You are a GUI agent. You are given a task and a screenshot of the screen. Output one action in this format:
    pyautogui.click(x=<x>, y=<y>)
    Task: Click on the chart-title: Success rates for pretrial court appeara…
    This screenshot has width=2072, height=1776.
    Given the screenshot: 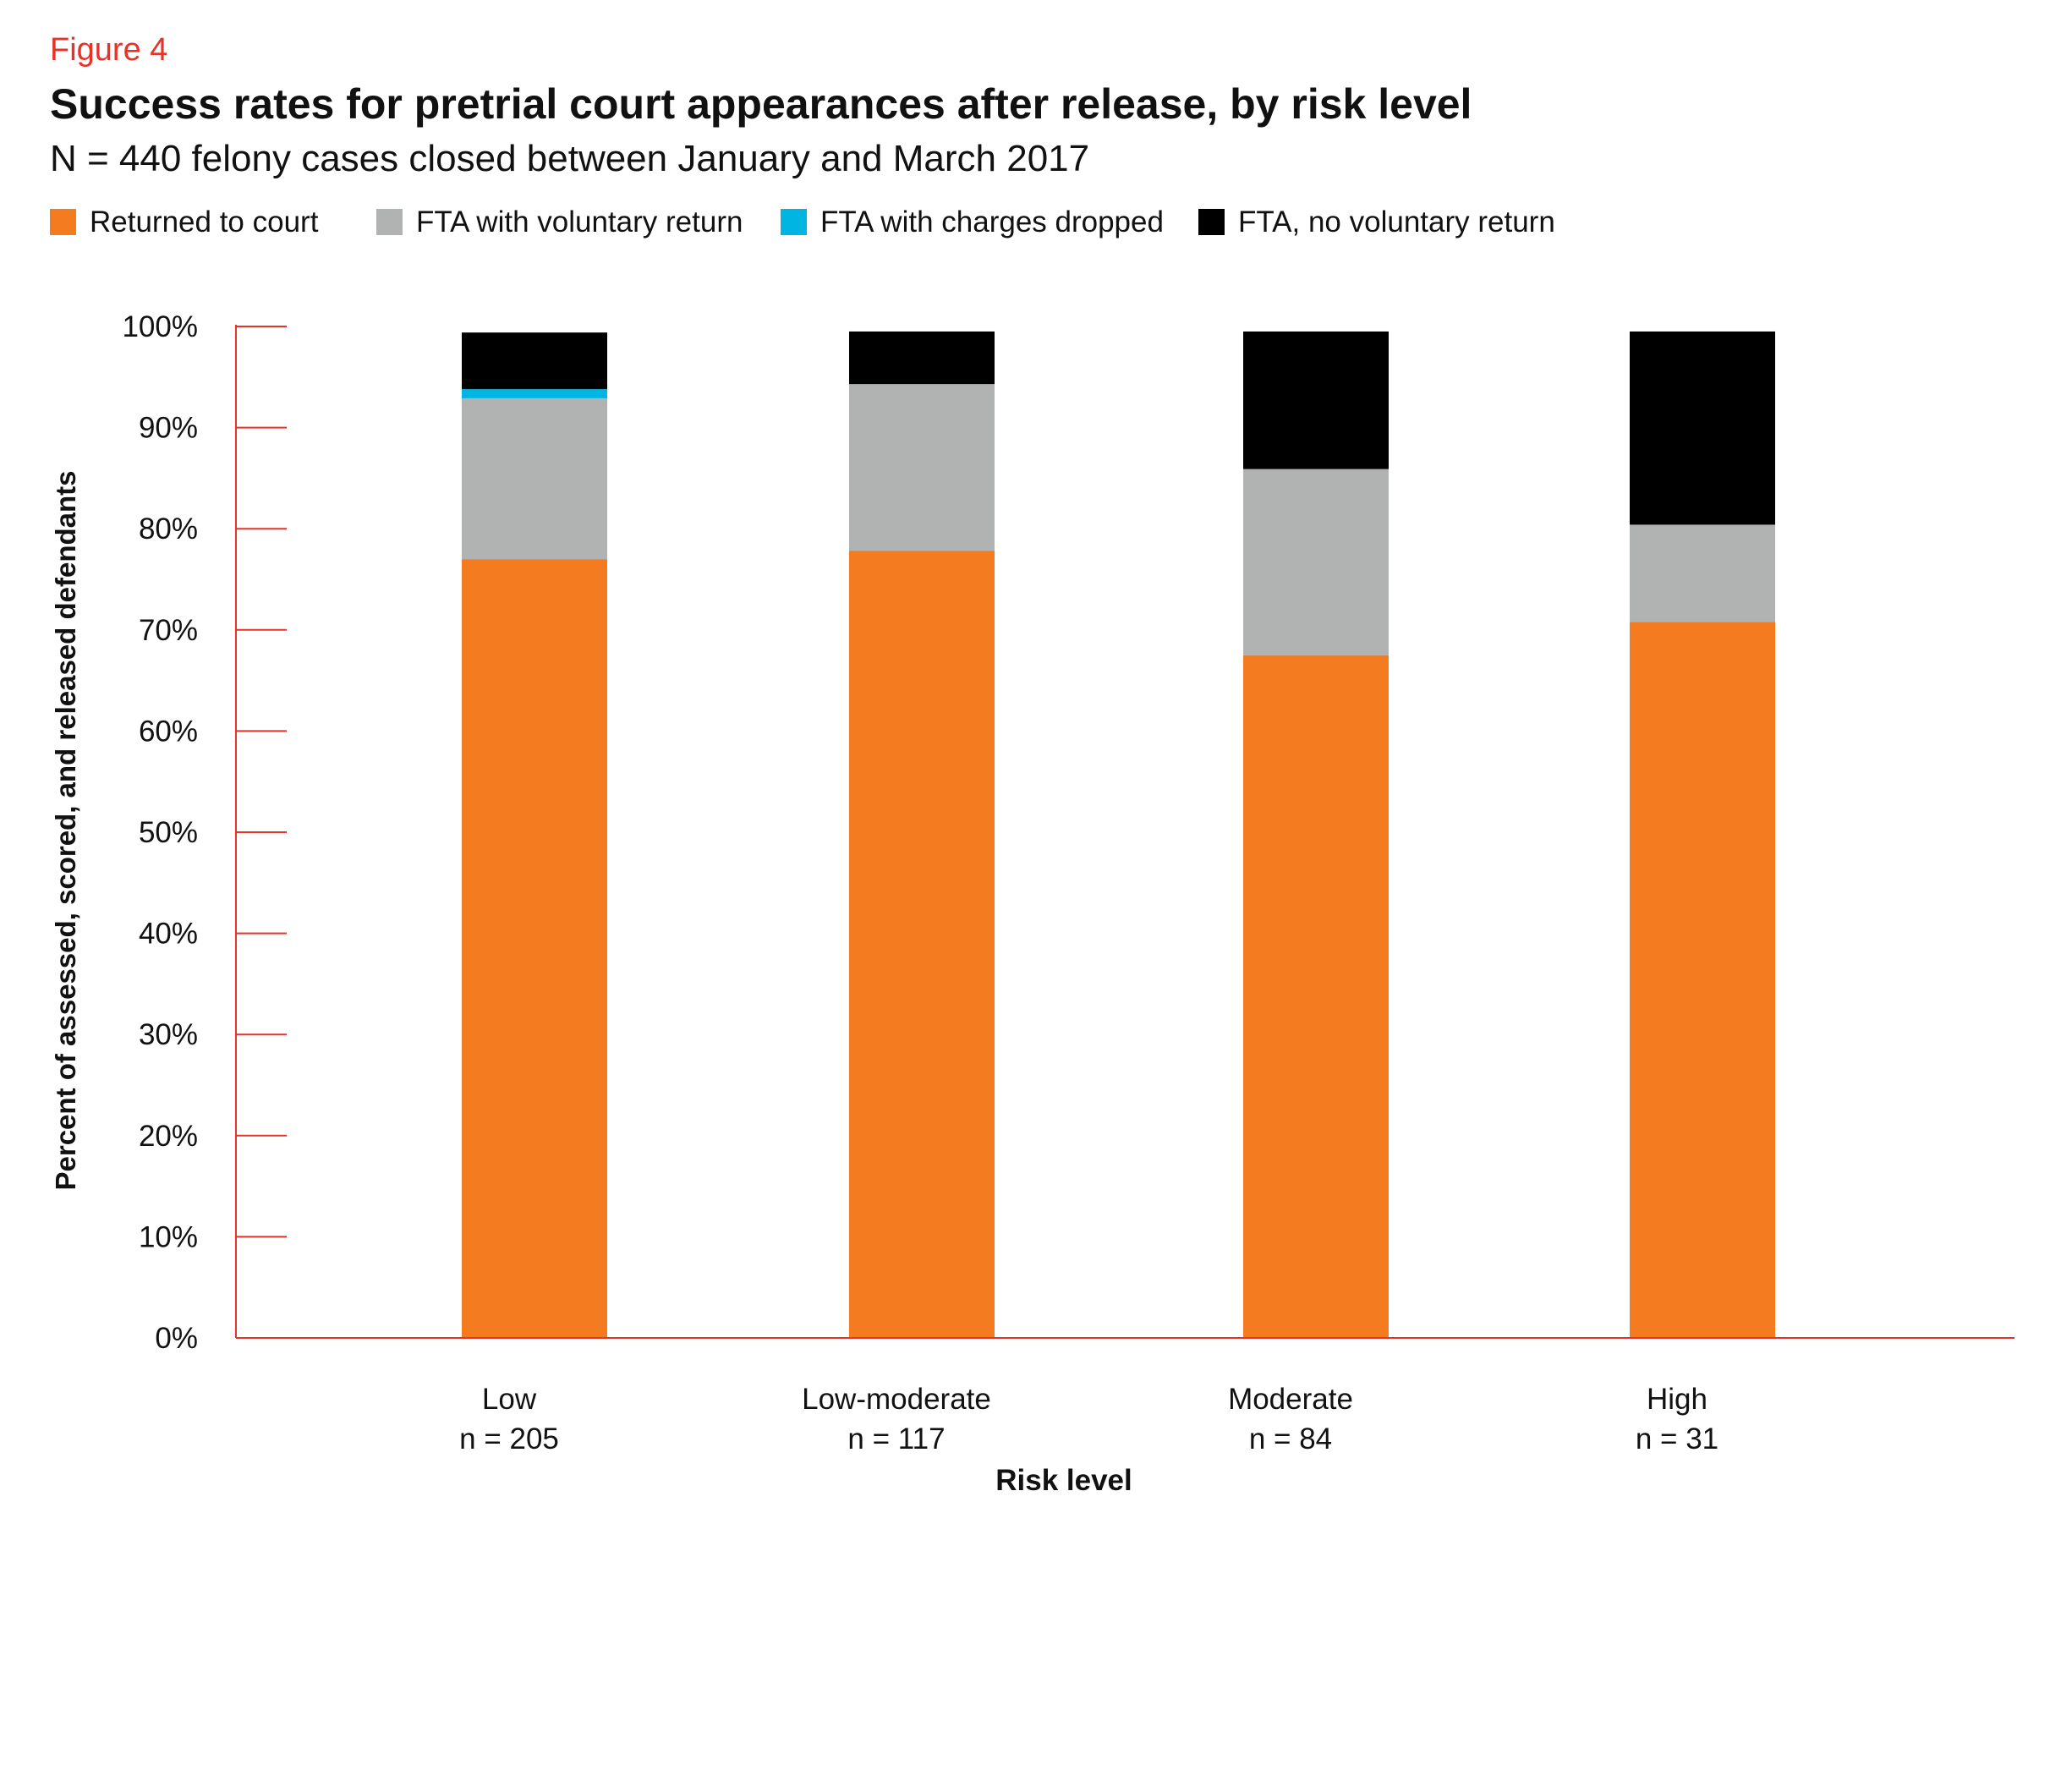 What is the action you would take?
    pyautogui.click(x=761, y=104)
    